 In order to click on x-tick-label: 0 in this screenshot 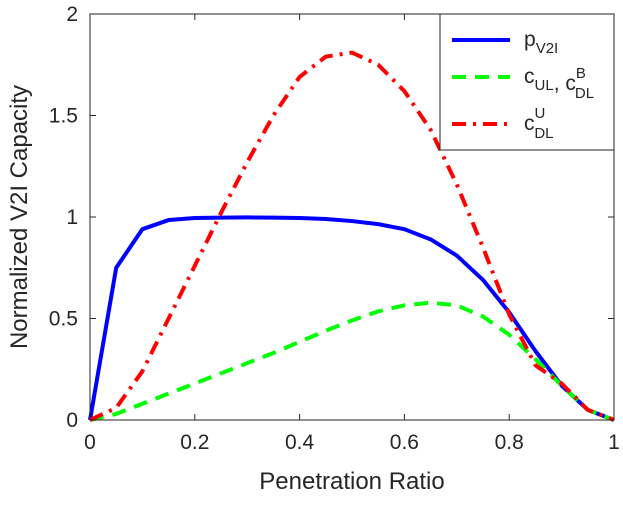, I will do `click(90, 442)`.